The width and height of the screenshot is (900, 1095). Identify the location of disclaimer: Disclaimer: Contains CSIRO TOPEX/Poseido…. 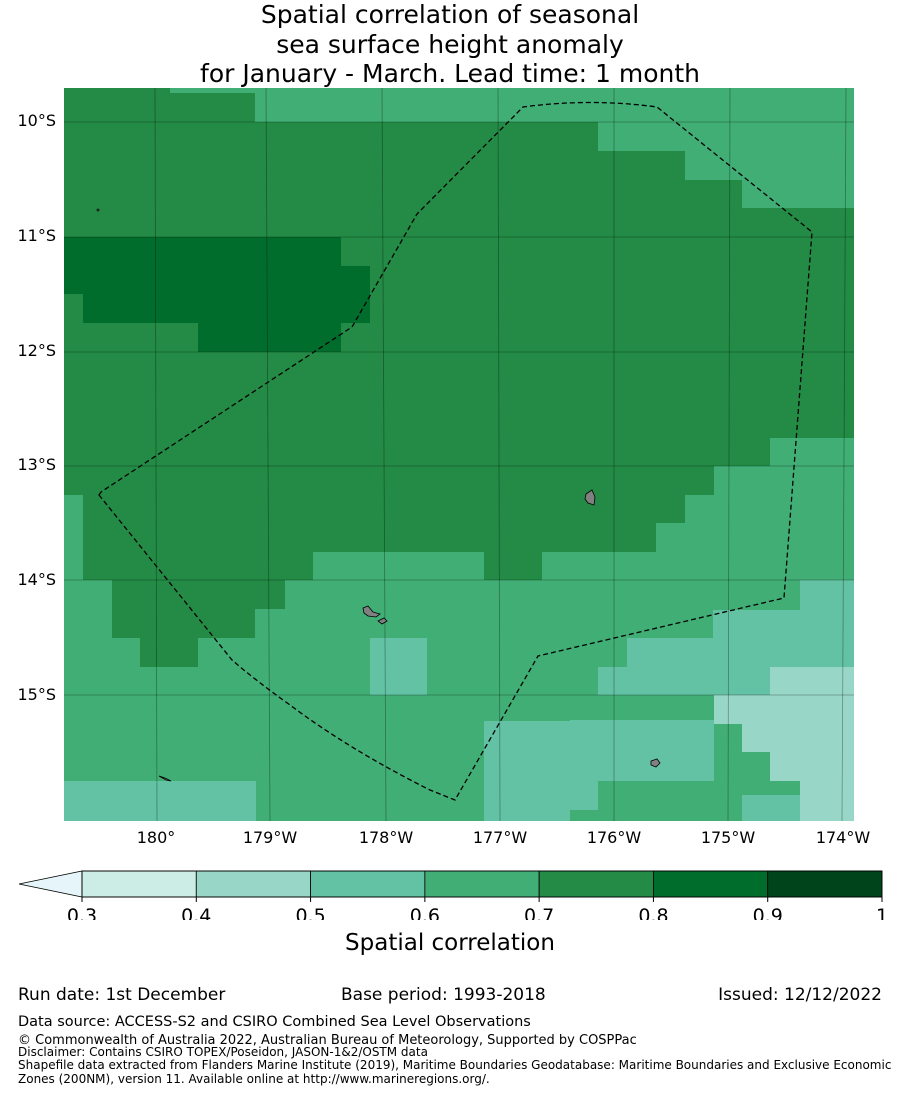
(223, 1052).